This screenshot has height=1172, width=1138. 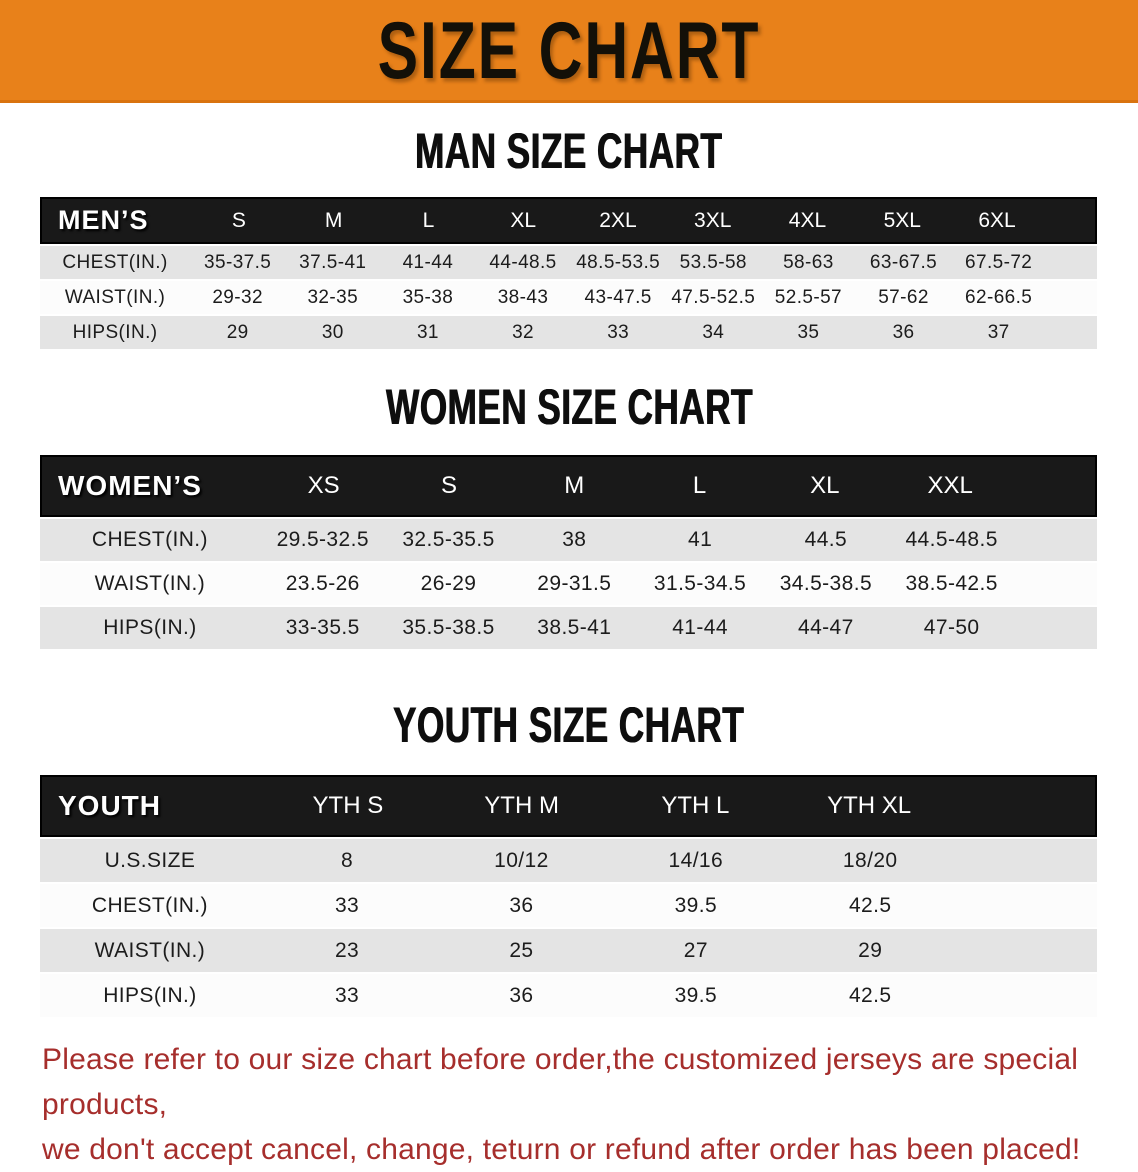 I want to click on value-cell: 34.5-38.5, so click(x=826, y=583).